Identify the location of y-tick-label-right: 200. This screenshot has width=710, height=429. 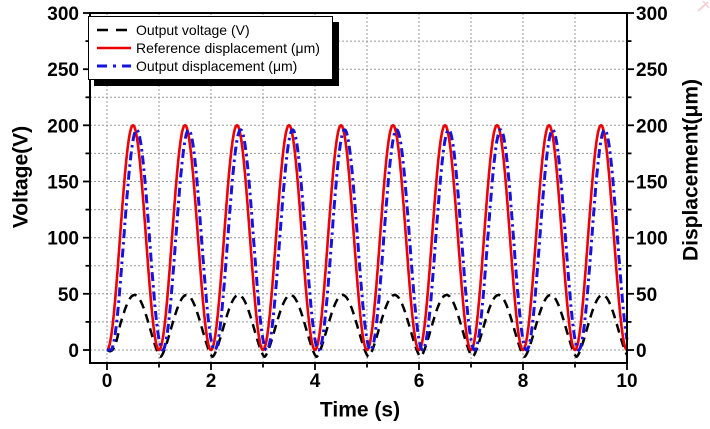
(652, 126).